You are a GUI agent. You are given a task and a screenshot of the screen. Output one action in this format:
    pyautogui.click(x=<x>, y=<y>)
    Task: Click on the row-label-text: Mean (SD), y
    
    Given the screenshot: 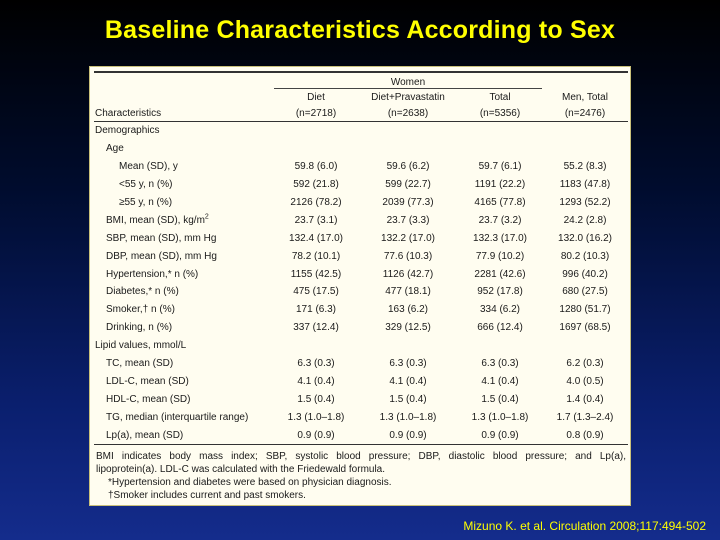 What is the action you would take?
    pyautogui.click(x=148, y=167)
    